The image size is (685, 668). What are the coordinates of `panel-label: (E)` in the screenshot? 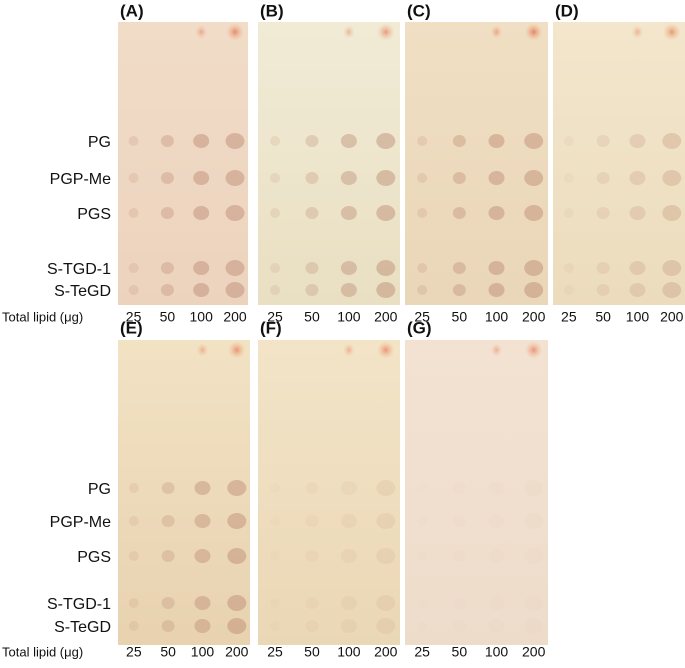 It's located at (131, 327).